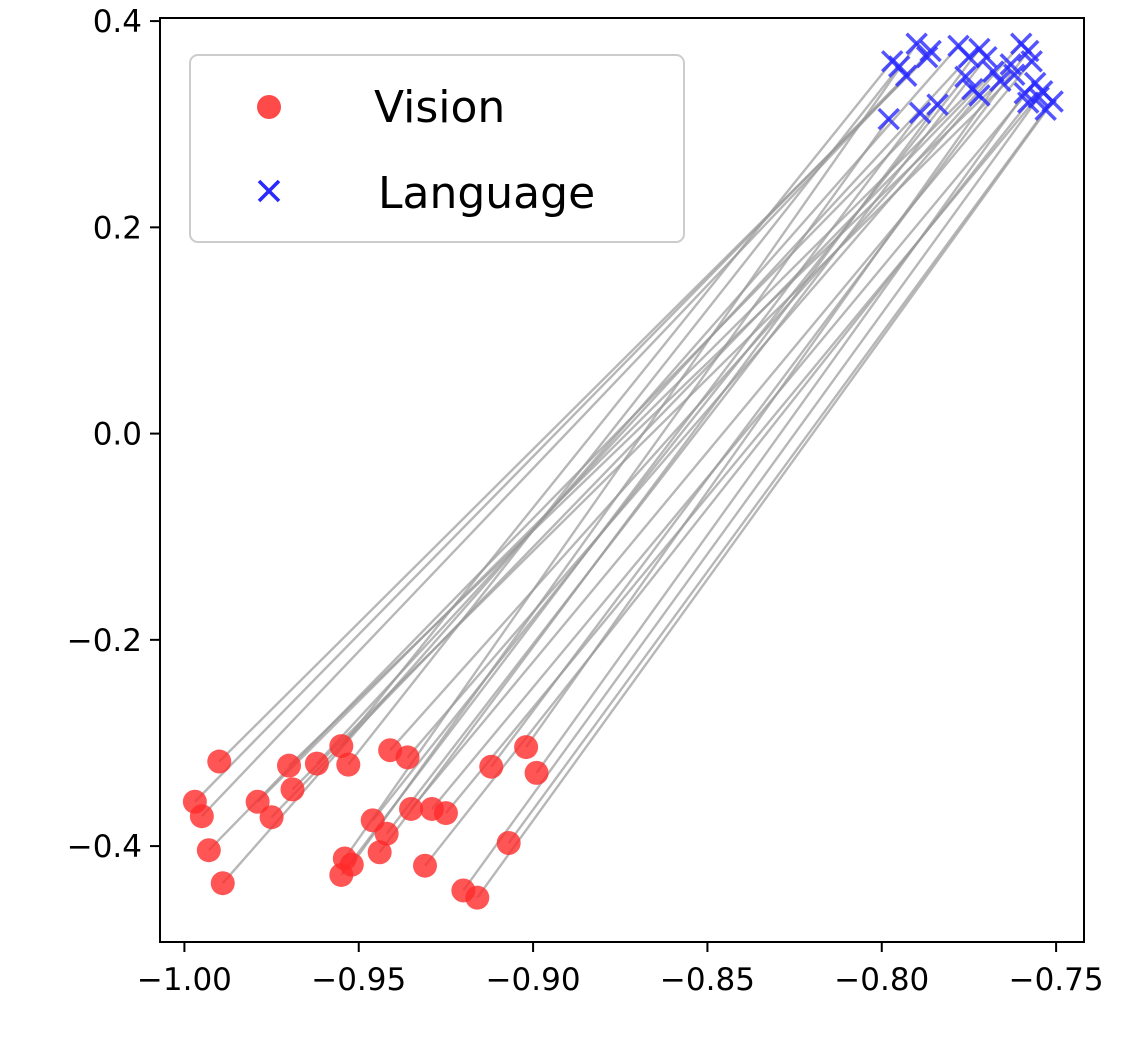 This screenshot has width=1136, height=1041. Describe the element at coordinates (881, 980) in the screenshot. I see `x-tick-label: −0.80` at that location.